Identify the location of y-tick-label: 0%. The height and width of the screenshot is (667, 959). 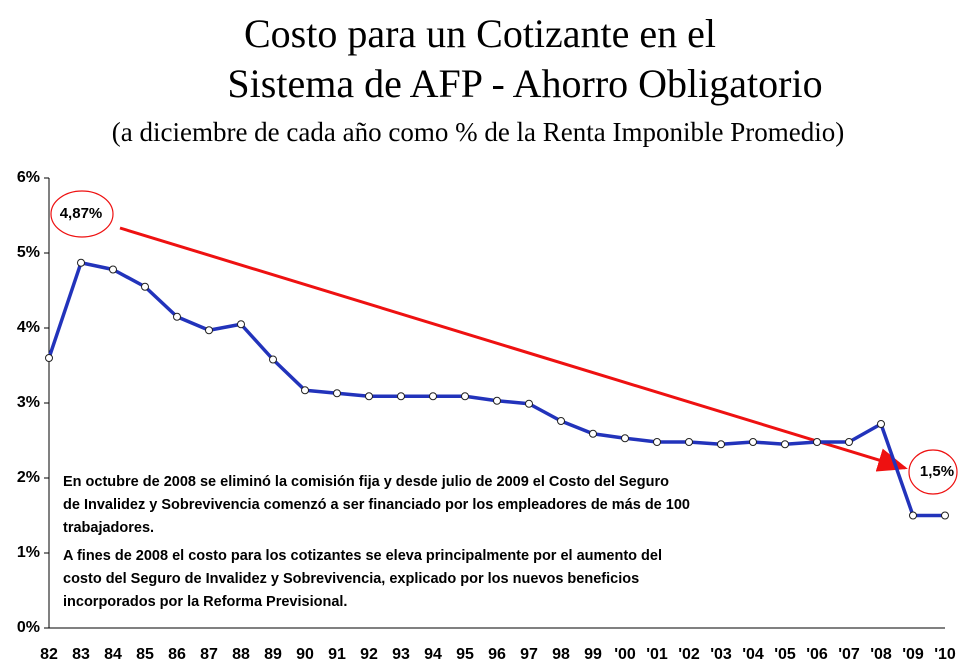
(28, 627).